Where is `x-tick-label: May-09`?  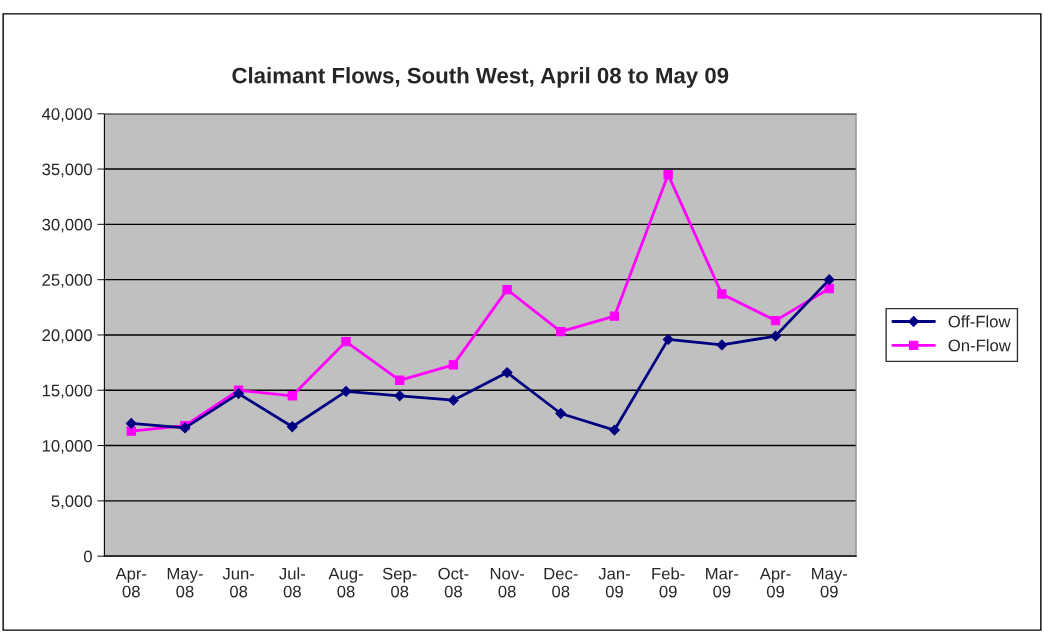
x-tick-label: May-09 is located at coordinates (830, 582).